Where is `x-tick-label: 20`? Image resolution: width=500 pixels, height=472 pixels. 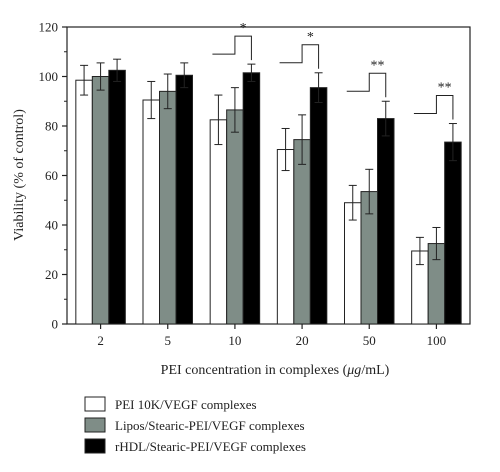
x-tick-label: 20 is located at coordinates (302, 340).